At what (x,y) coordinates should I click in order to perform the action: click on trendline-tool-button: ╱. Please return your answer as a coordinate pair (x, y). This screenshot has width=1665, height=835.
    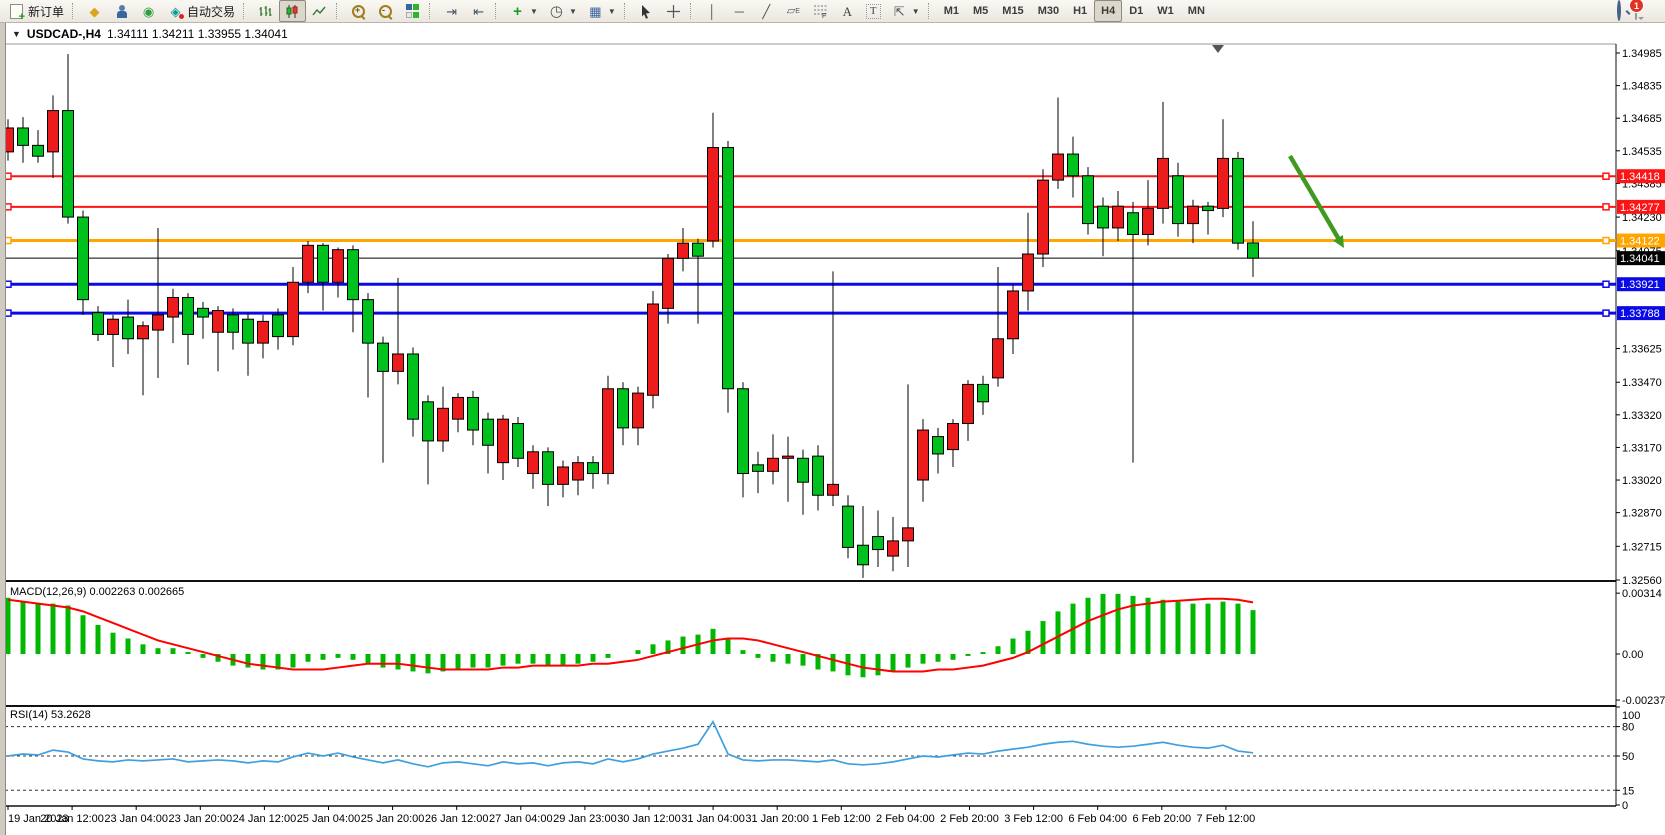
    Looking at the image, I should click on (766, 11).